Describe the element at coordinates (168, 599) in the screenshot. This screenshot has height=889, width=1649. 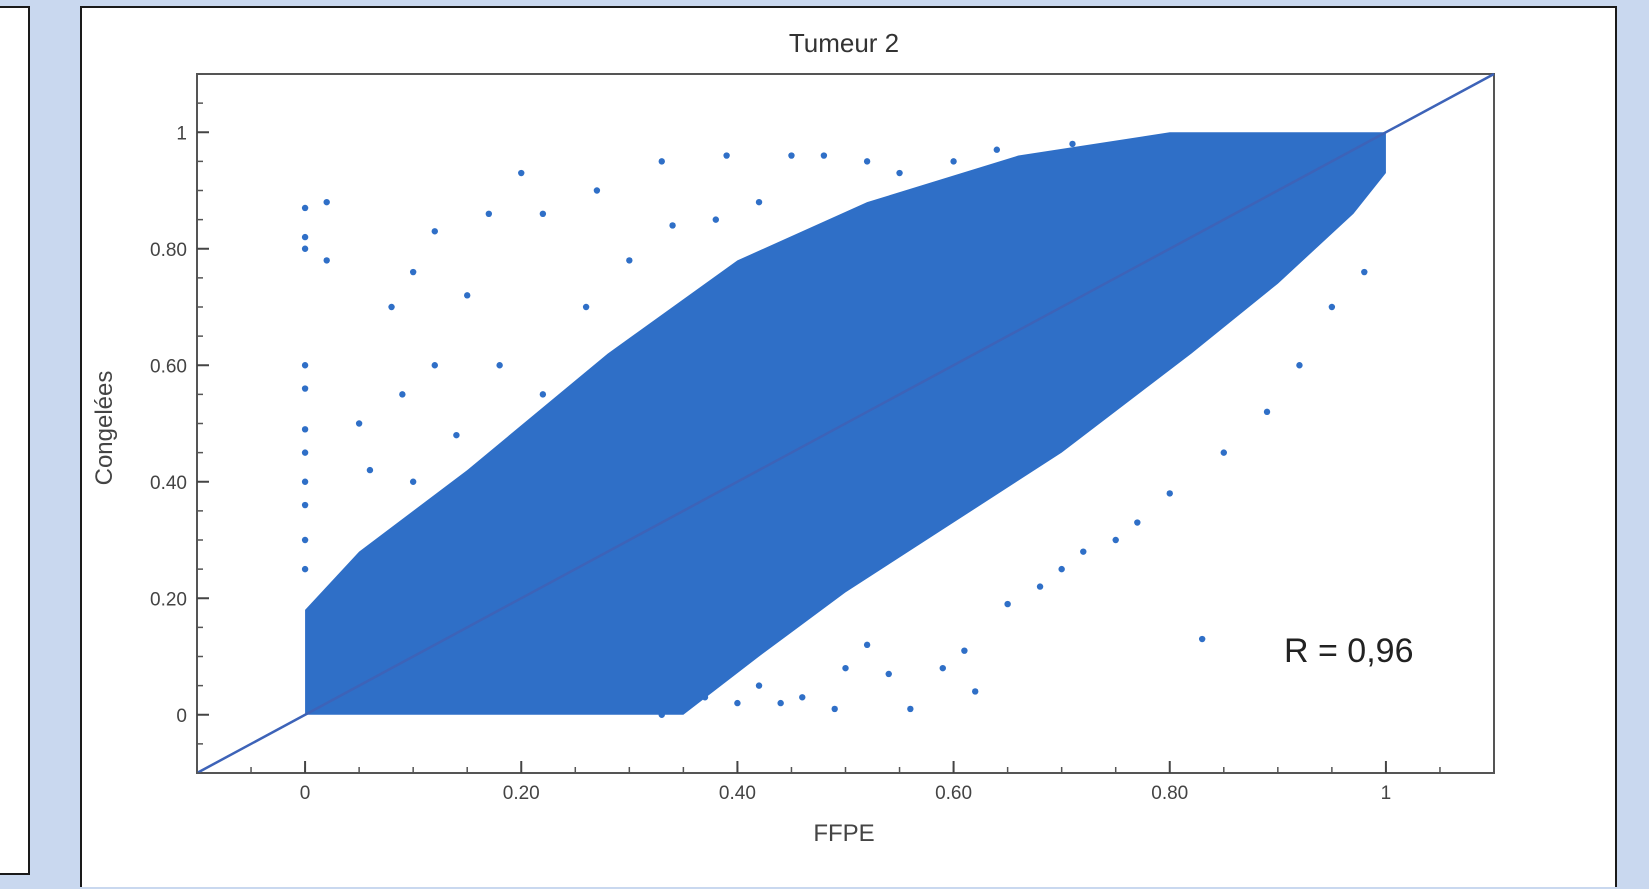
I see `y-tick-label: 0.20` at that location.